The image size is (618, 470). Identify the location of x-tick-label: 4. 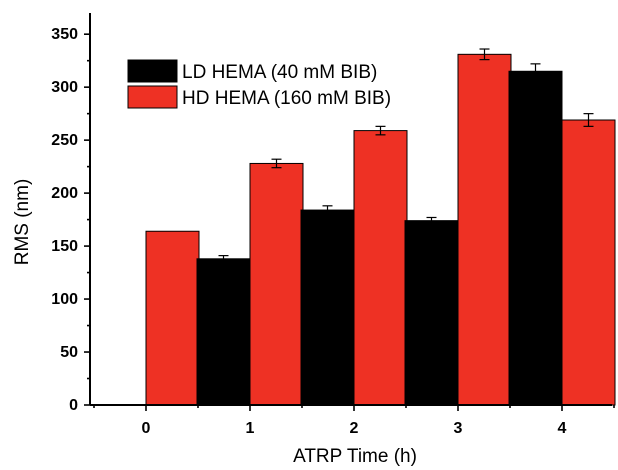
(562, 428).